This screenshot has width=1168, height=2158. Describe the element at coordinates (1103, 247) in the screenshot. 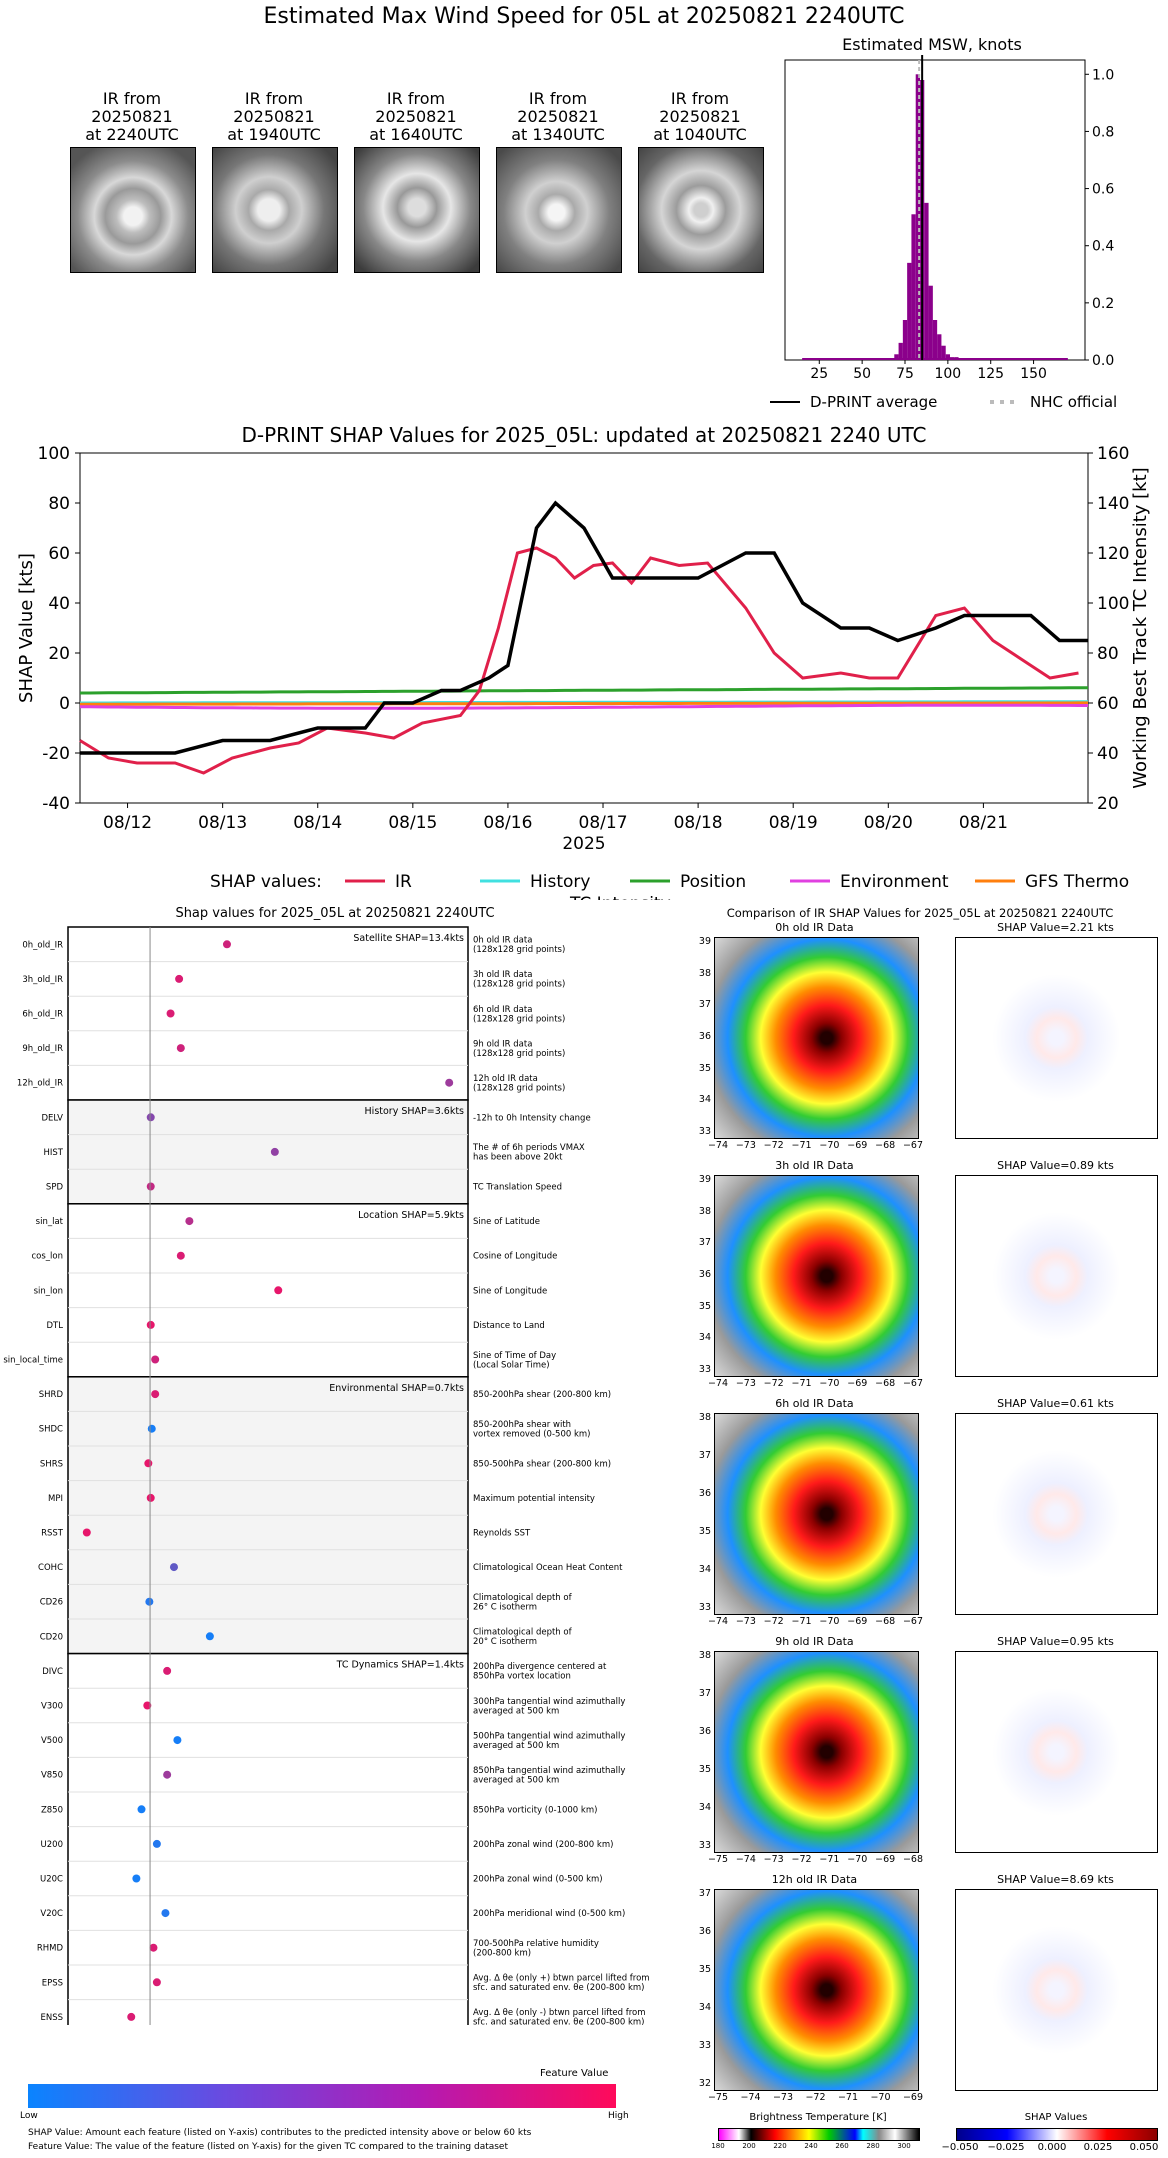

I see `y-tick-label: 0.4` at that location.